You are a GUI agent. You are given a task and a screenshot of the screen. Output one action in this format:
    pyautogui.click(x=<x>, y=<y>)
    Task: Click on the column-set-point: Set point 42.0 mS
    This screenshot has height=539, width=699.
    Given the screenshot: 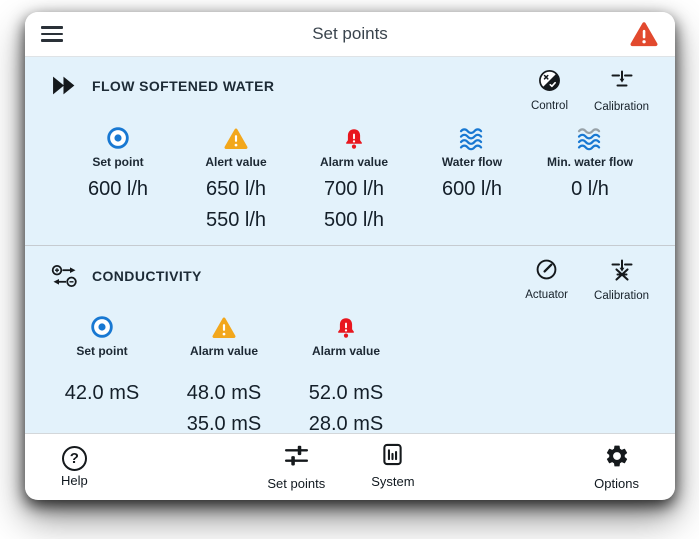 What is the action you would take?
    pyautogui.click(x=102, y=376)
    